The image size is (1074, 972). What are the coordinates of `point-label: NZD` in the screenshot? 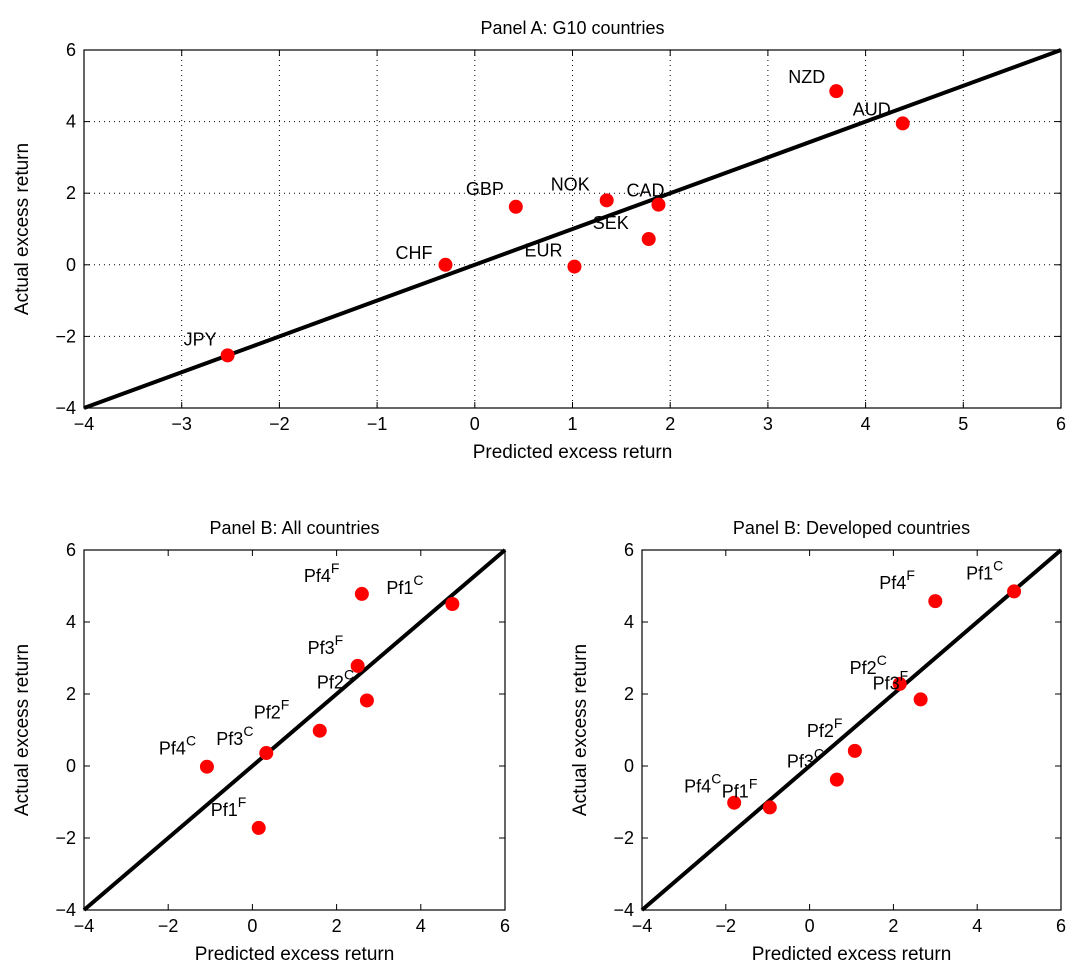 It's located at (806, 77).